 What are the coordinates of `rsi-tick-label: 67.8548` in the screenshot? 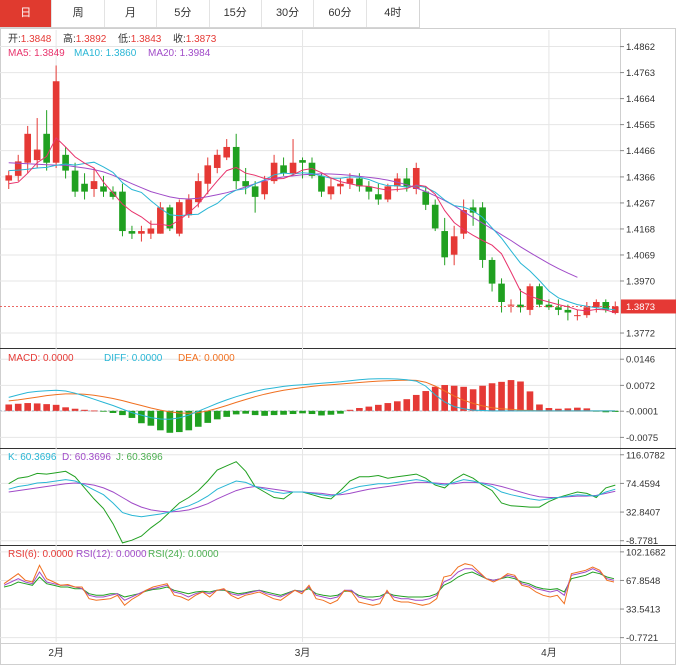 It's located at (643, 581).